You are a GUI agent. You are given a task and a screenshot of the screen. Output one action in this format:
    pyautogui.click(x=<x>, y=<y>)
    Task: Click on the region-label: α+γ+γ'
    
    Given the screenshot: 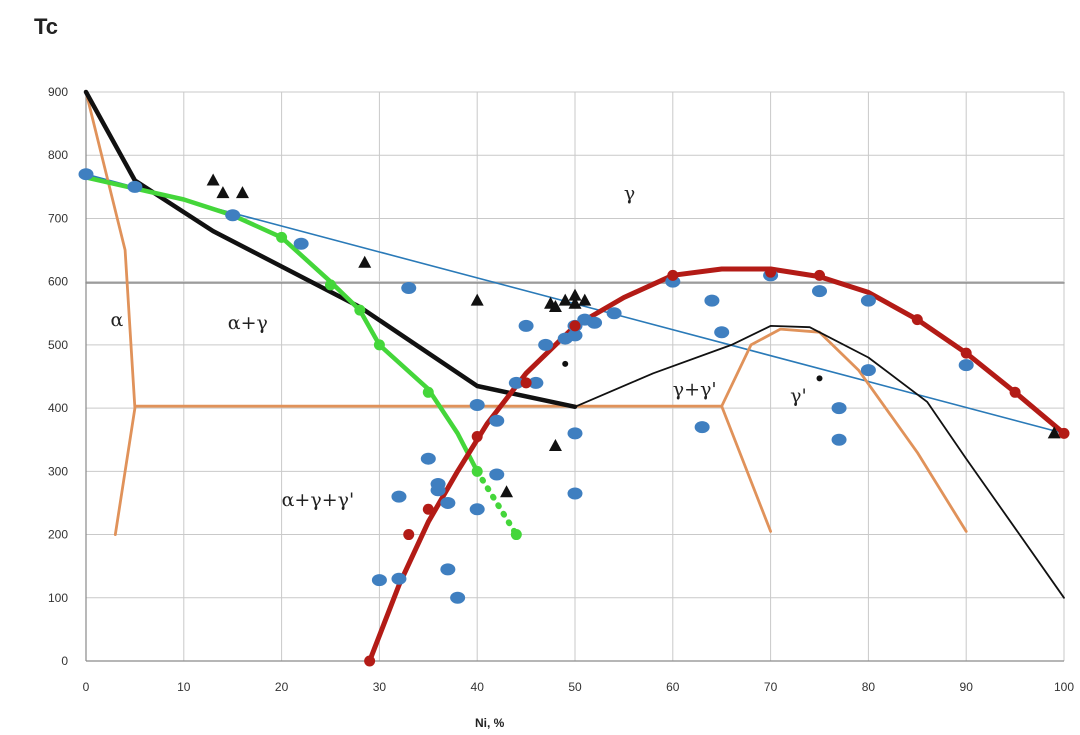 What is the action you would take?
    pyautogui.click(x=318, y=500)
    